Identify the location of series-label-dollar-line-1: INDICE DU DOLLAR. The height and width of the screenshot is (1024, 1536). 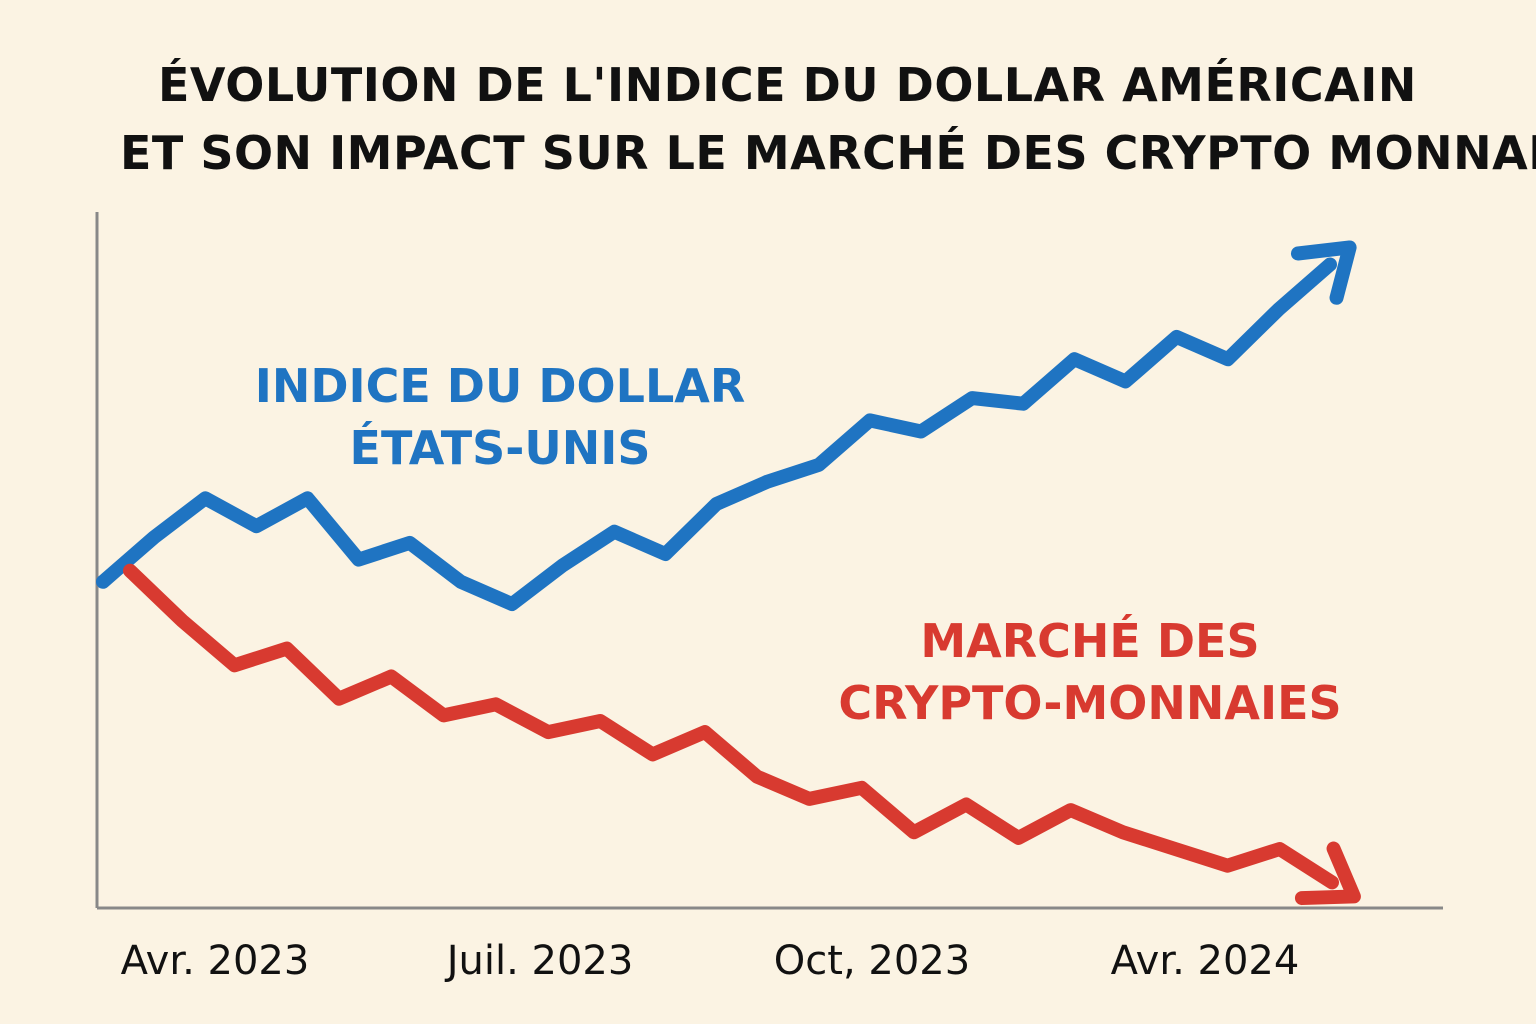
(500, 386).